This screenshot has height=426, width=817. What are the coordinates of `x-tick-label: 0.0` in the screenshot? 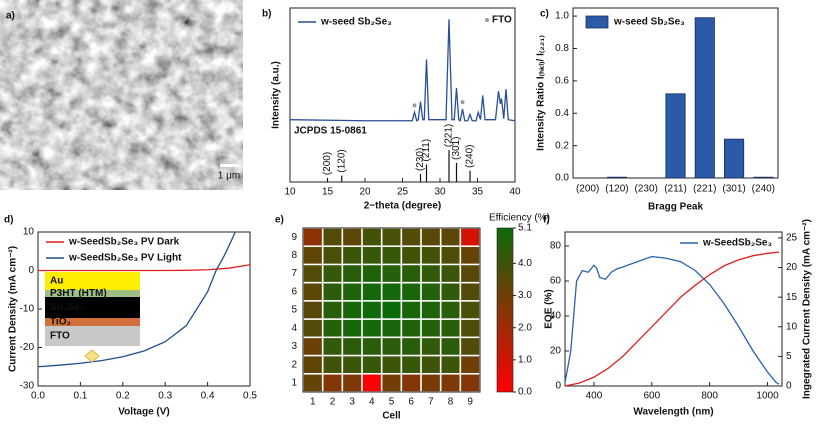 It's located at (38, 396).